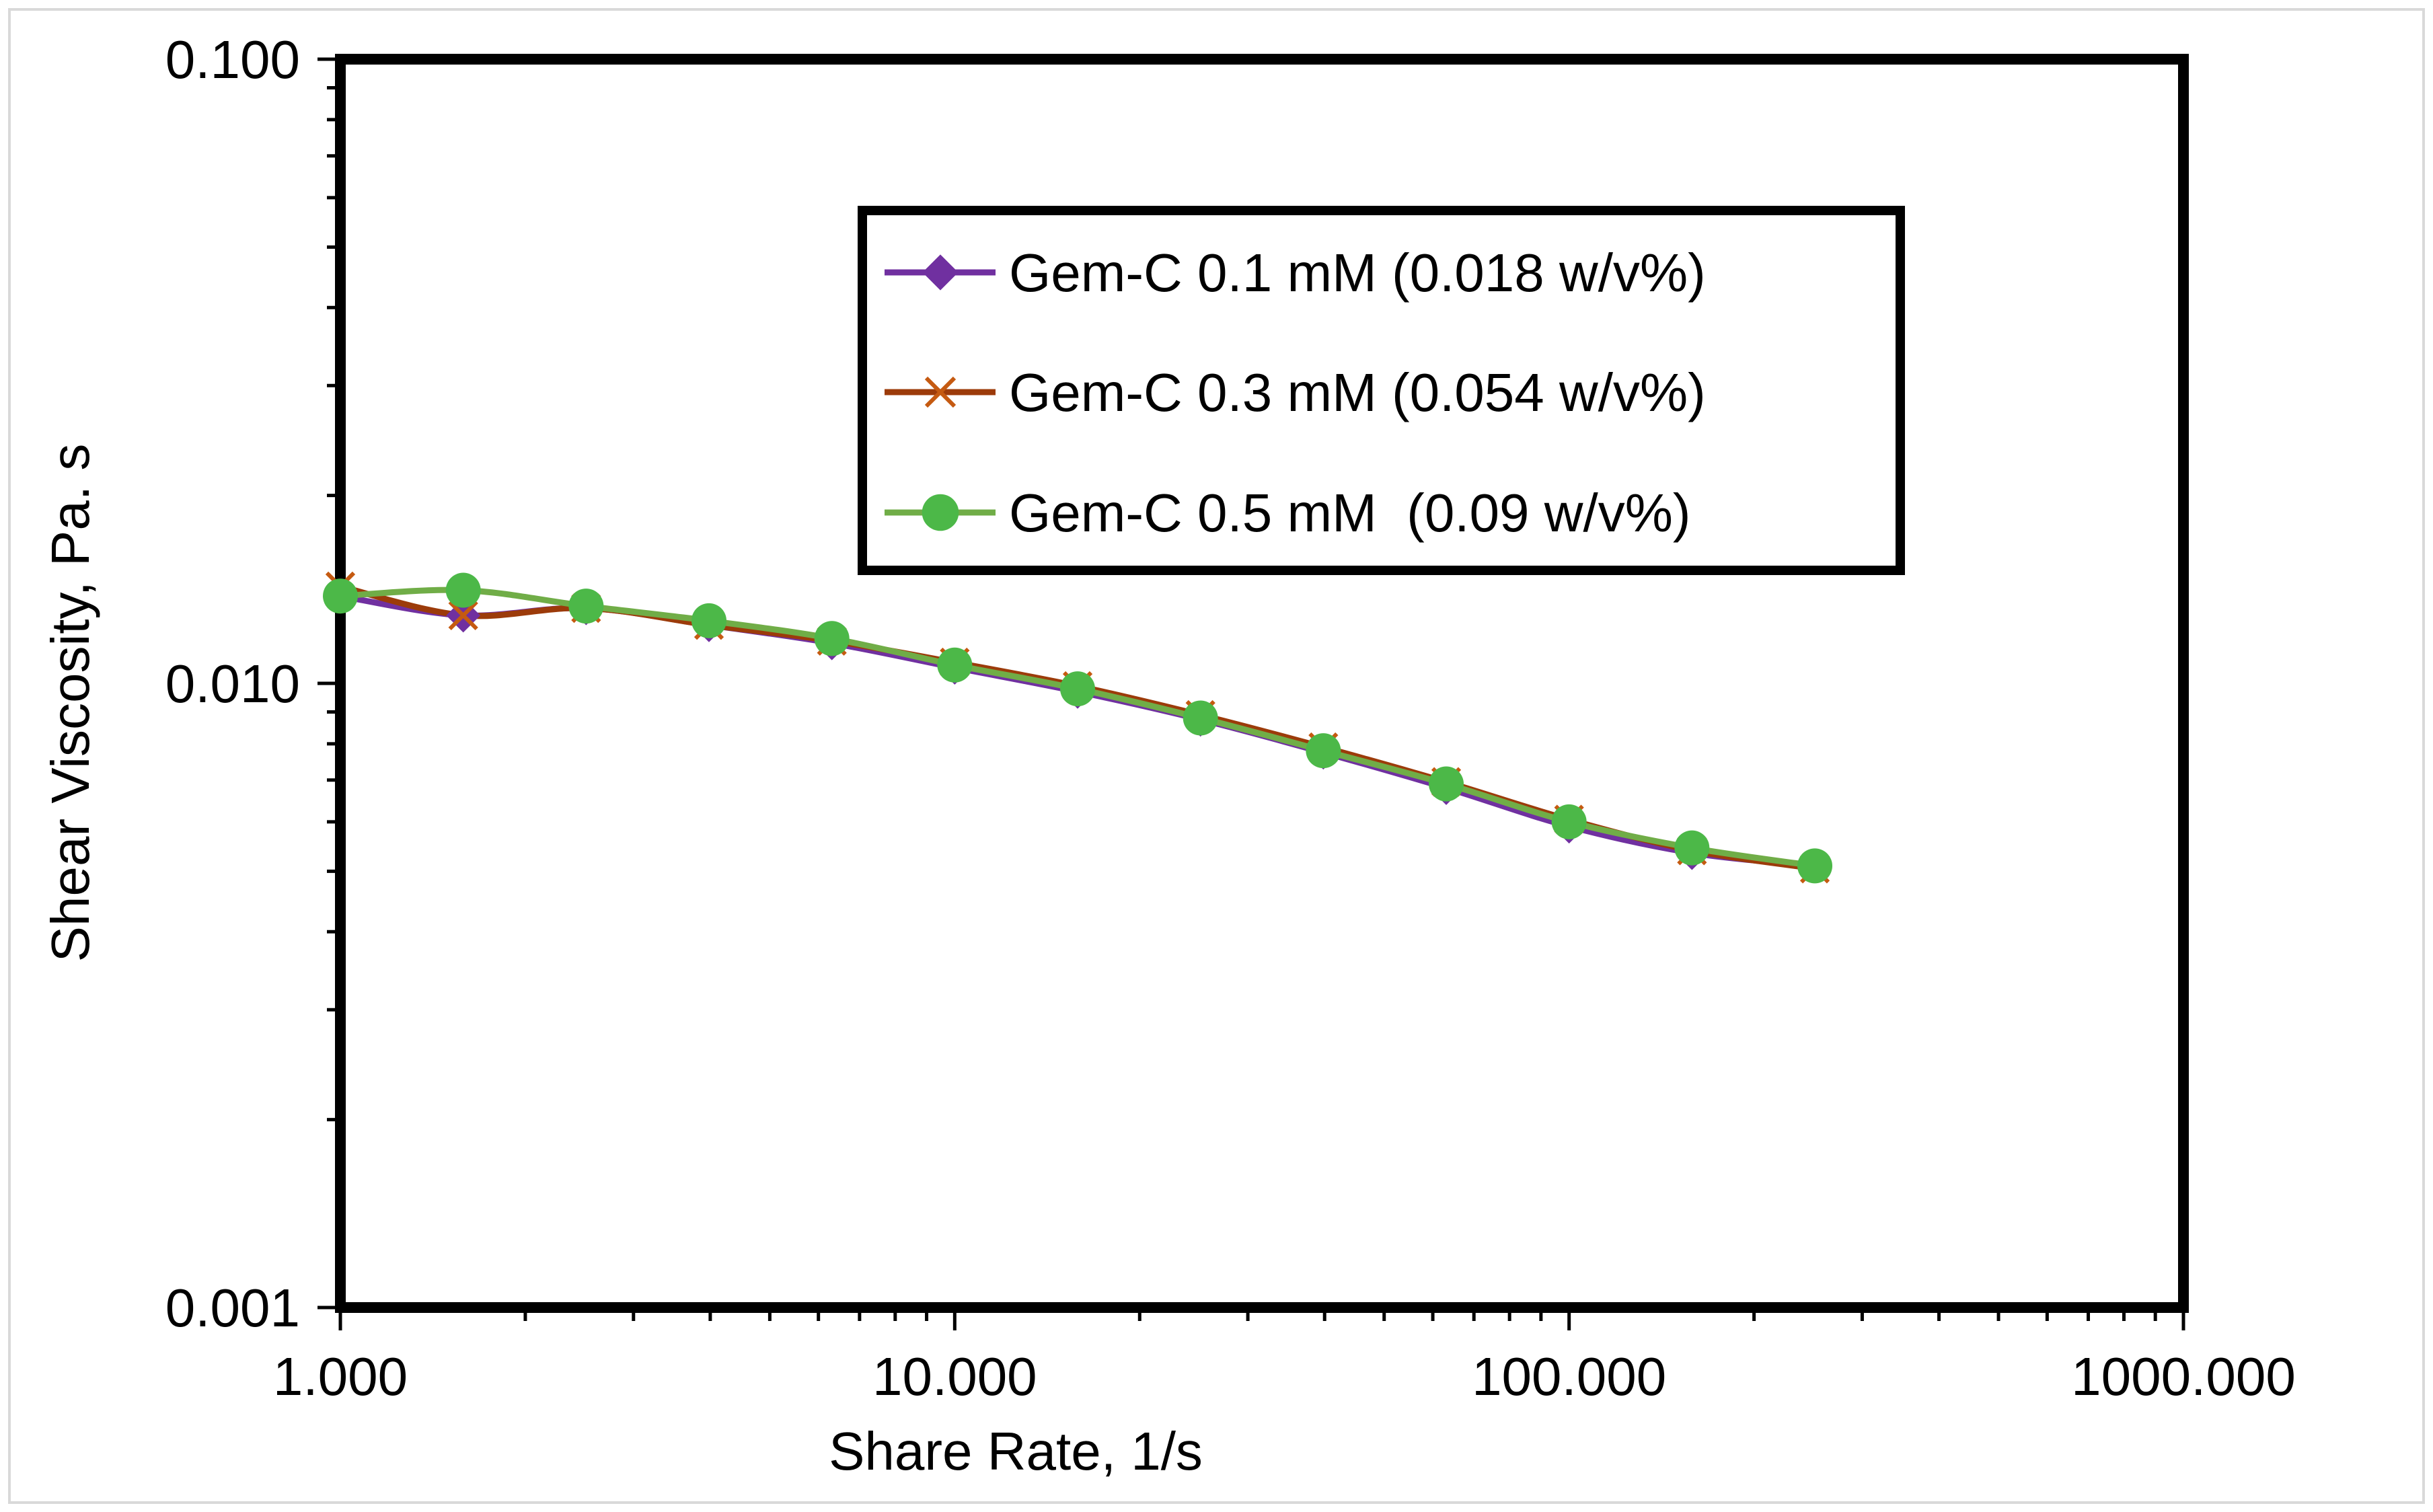 The image size is (2433, 1512). I want to click on legend-label: Gem-C 0.1 mM (0.018 w/v%), so click(1358, 273).